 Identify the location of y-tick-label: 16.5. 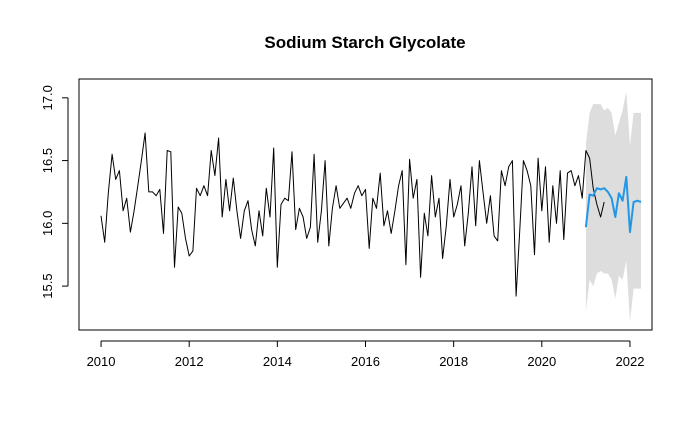
(47, 160).